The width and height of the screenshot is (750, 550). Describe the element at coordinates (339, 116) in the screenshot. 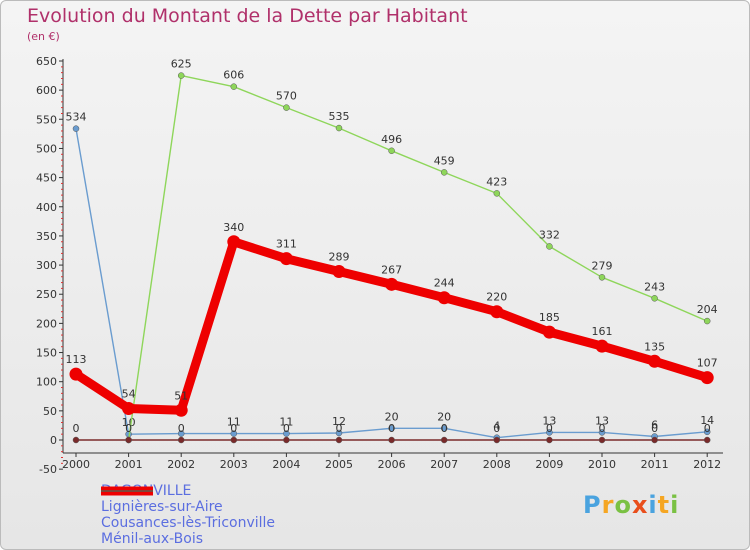

I see `data-label: 535` at that location.